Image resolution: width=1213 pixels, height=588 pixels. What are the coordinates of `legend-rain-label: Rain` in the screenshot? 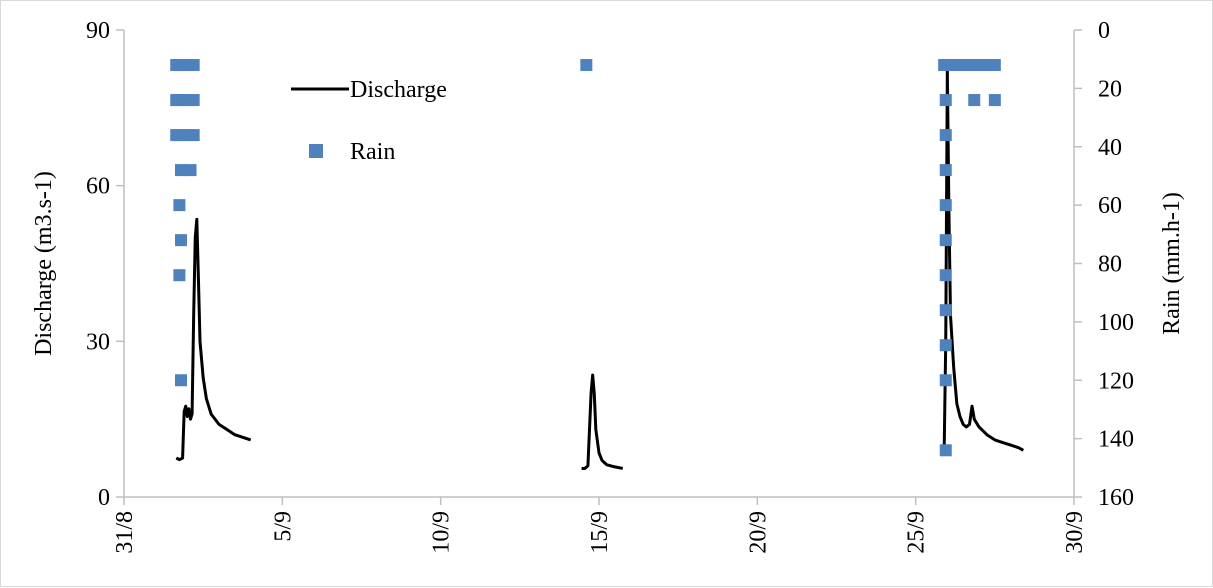 It's located at (372, 152).